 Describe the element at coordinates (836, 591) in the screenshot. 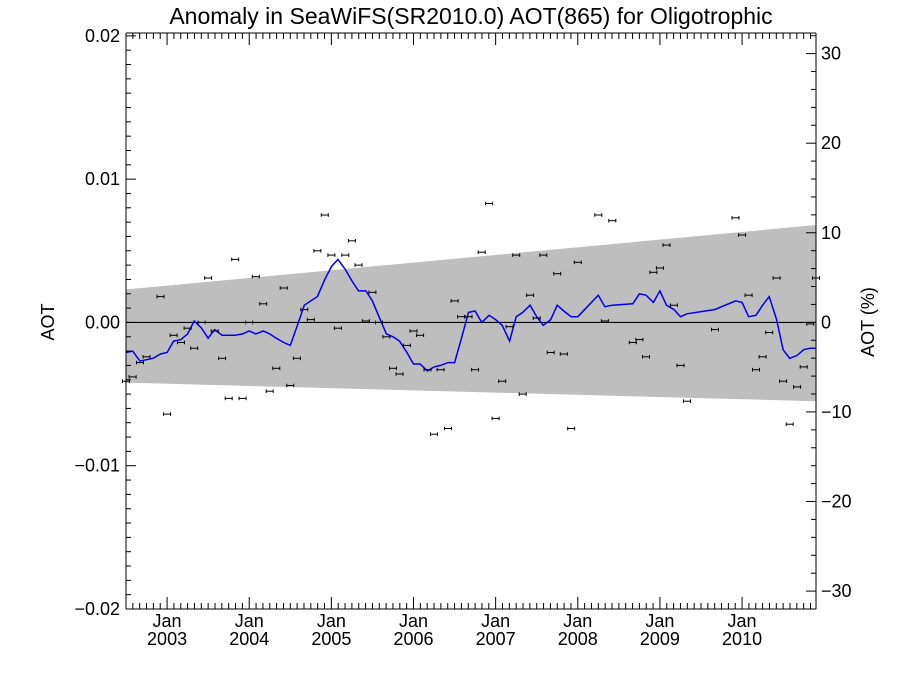

I see `y2-tick-label: −30` at that location.